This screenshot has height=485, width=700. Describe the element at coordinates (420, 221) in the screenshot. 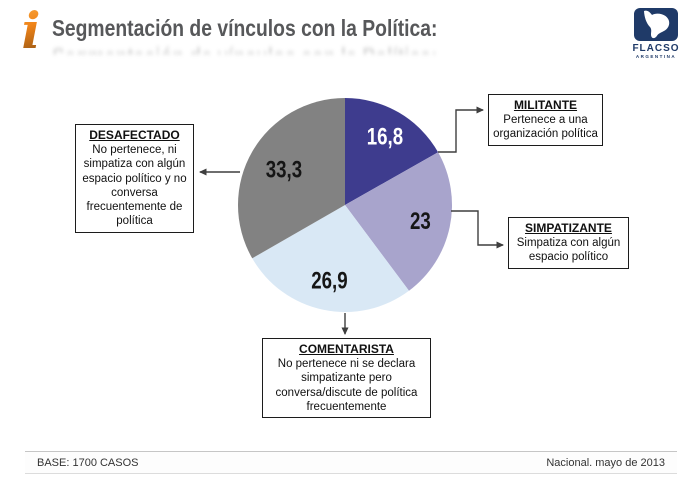

I see `pie-value-simpatizante: 23` at that location.